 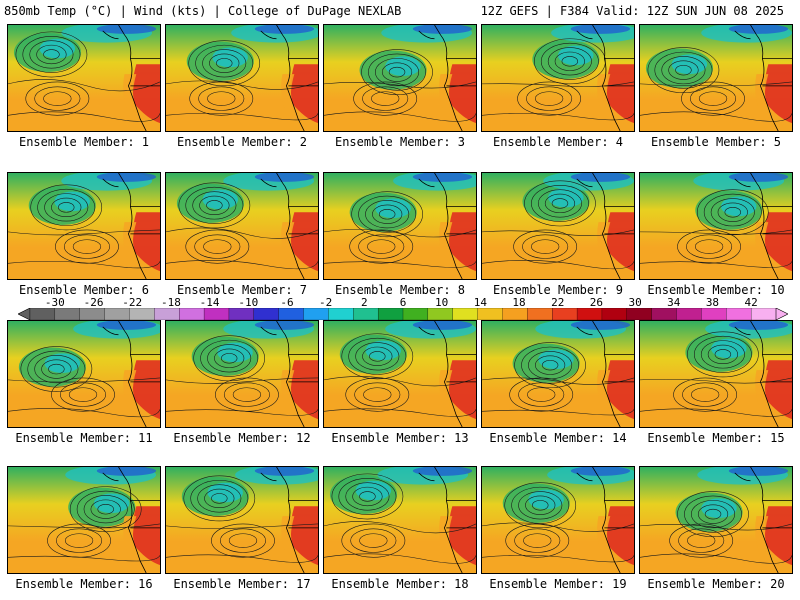 I want to click on member-caption-2: Ensemble Member: 2, so click(x=242, y=142).